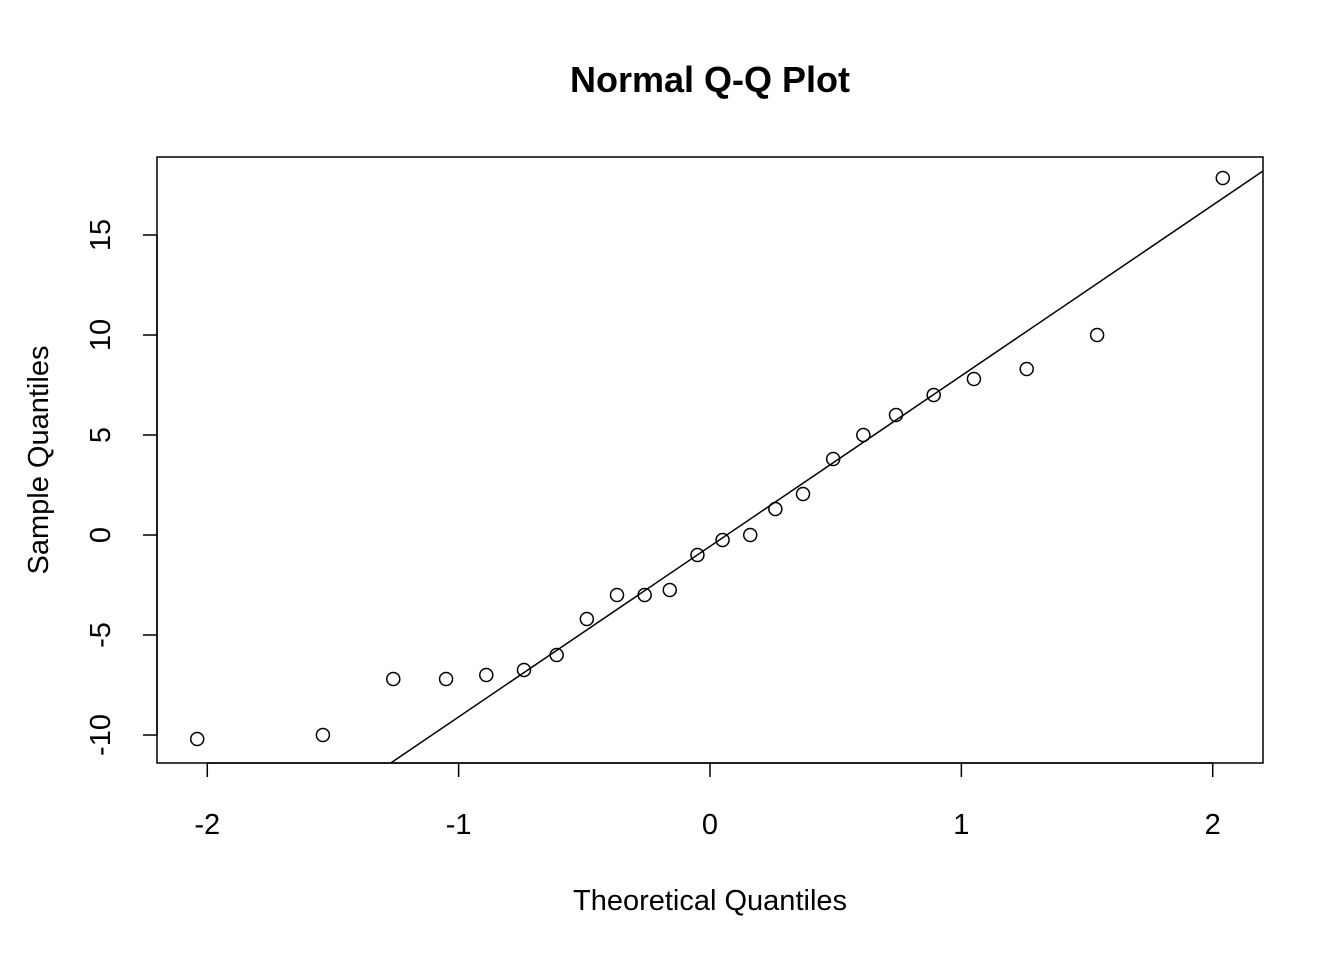 The image size is (1344, 960). Describe the element at coordinates (710, 901) in the screenshot. I see `x-axis-title: Theoretical Quantiles` at that location.